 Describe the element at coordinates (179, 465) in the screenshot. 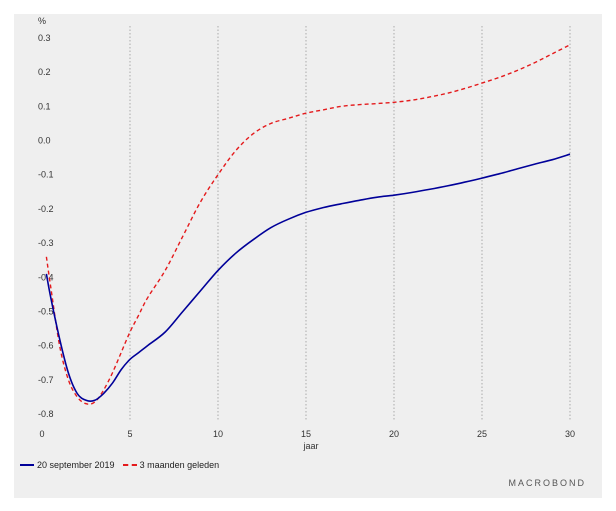

I see `legend-label-series-2: 3 maanden geleden` at that location.